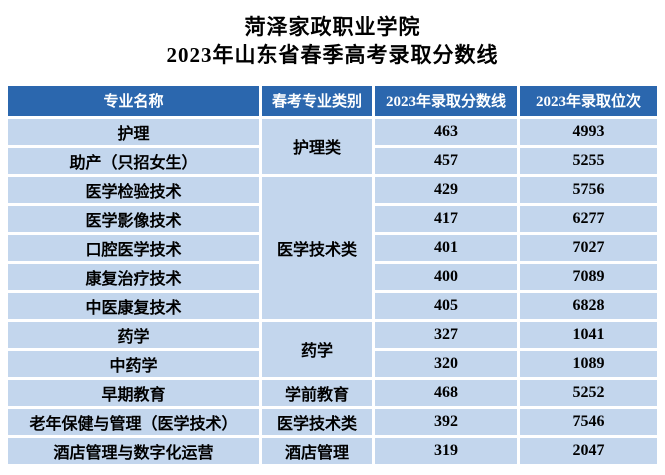 This screenshot has height=475, width=665. What do you see at coordinates (133, 100) in the screenshot?
I see `column-header-major: 专业名称` at bounding box center [133, 100].